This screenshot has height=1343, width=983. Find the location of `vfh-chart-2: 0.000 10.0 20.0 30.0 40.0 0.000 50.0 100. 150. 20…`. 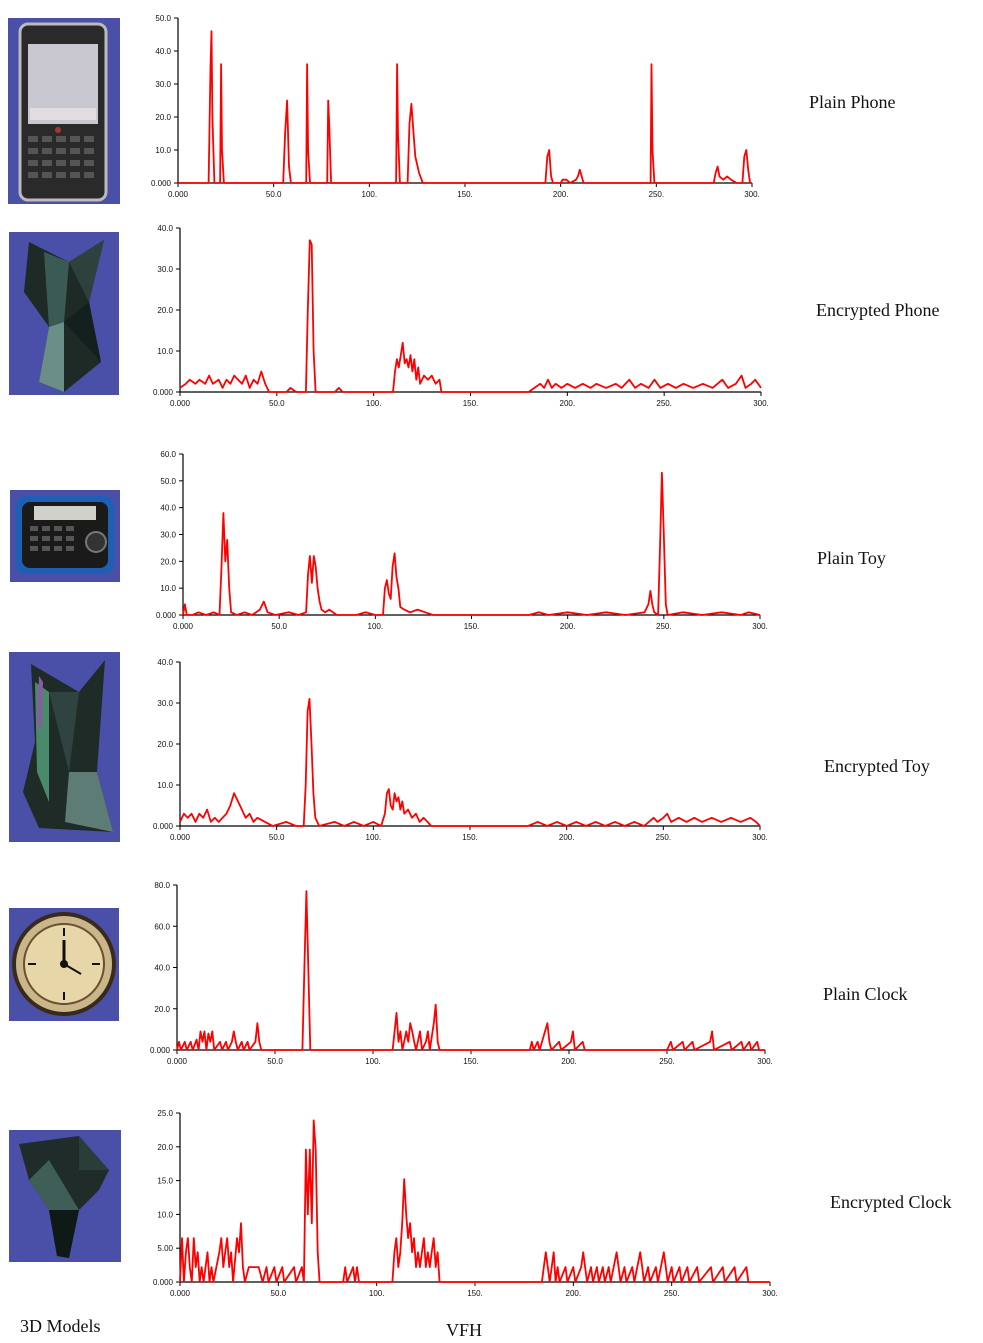

vfh-chart-2: 0.000 10.0 20.0 30.0 40.0 0.000 50.0 100. 150. 20… is located at coordinates (461, 316).